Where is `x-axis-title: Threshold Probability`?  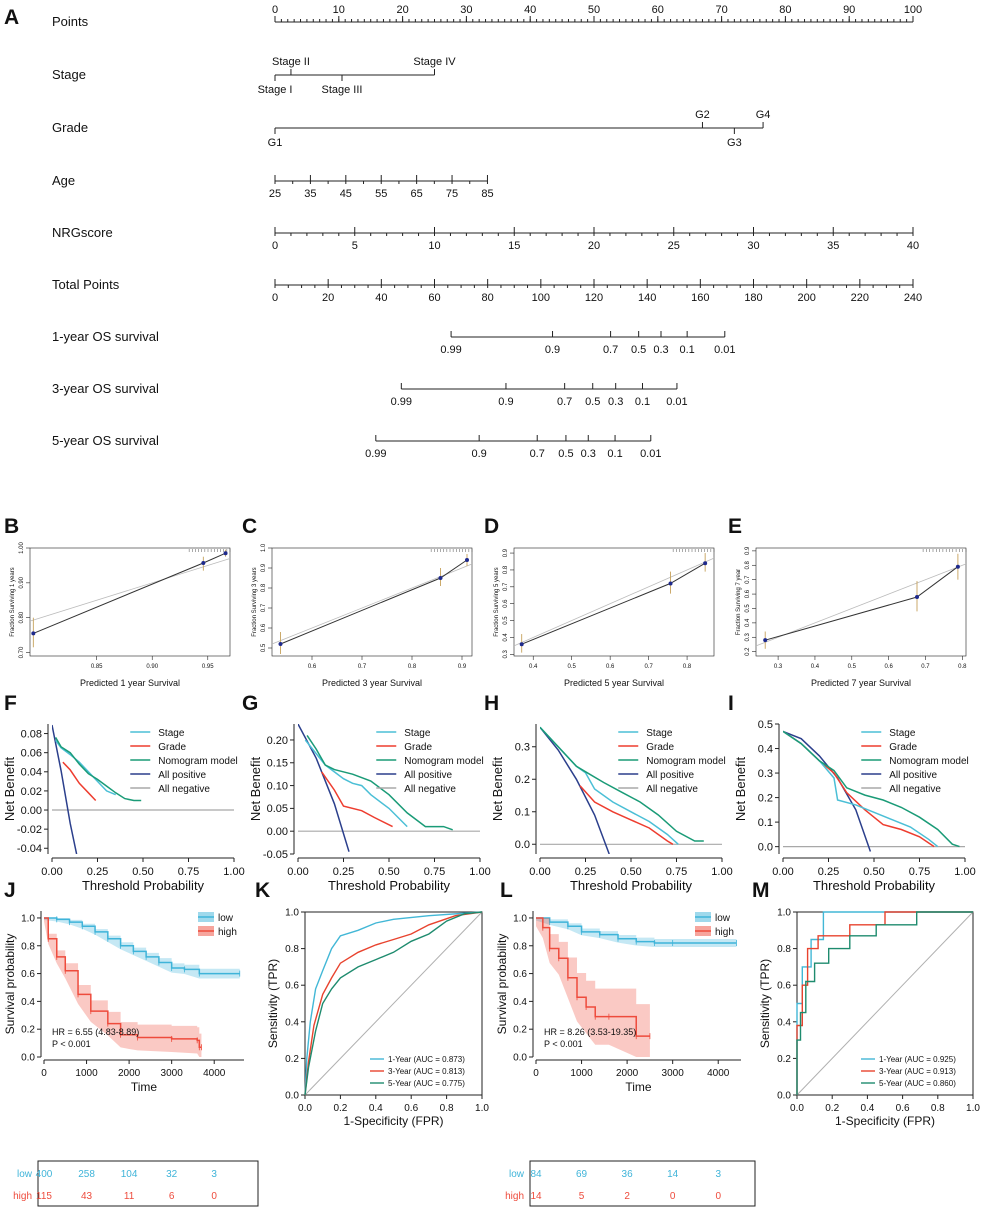 x-axis-title: Threshold Probability is located at coordinates (874, 885).